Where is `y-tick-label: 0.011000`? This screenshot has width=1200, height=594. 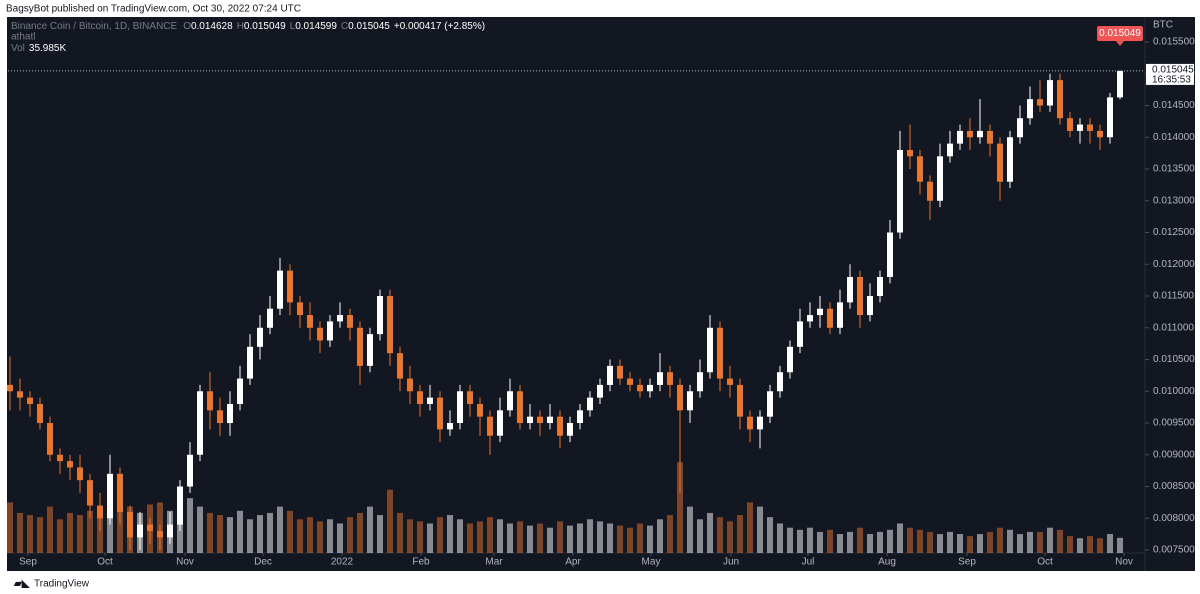
y-tick-label: 0.011000 is located at coordinates (1173, 327).